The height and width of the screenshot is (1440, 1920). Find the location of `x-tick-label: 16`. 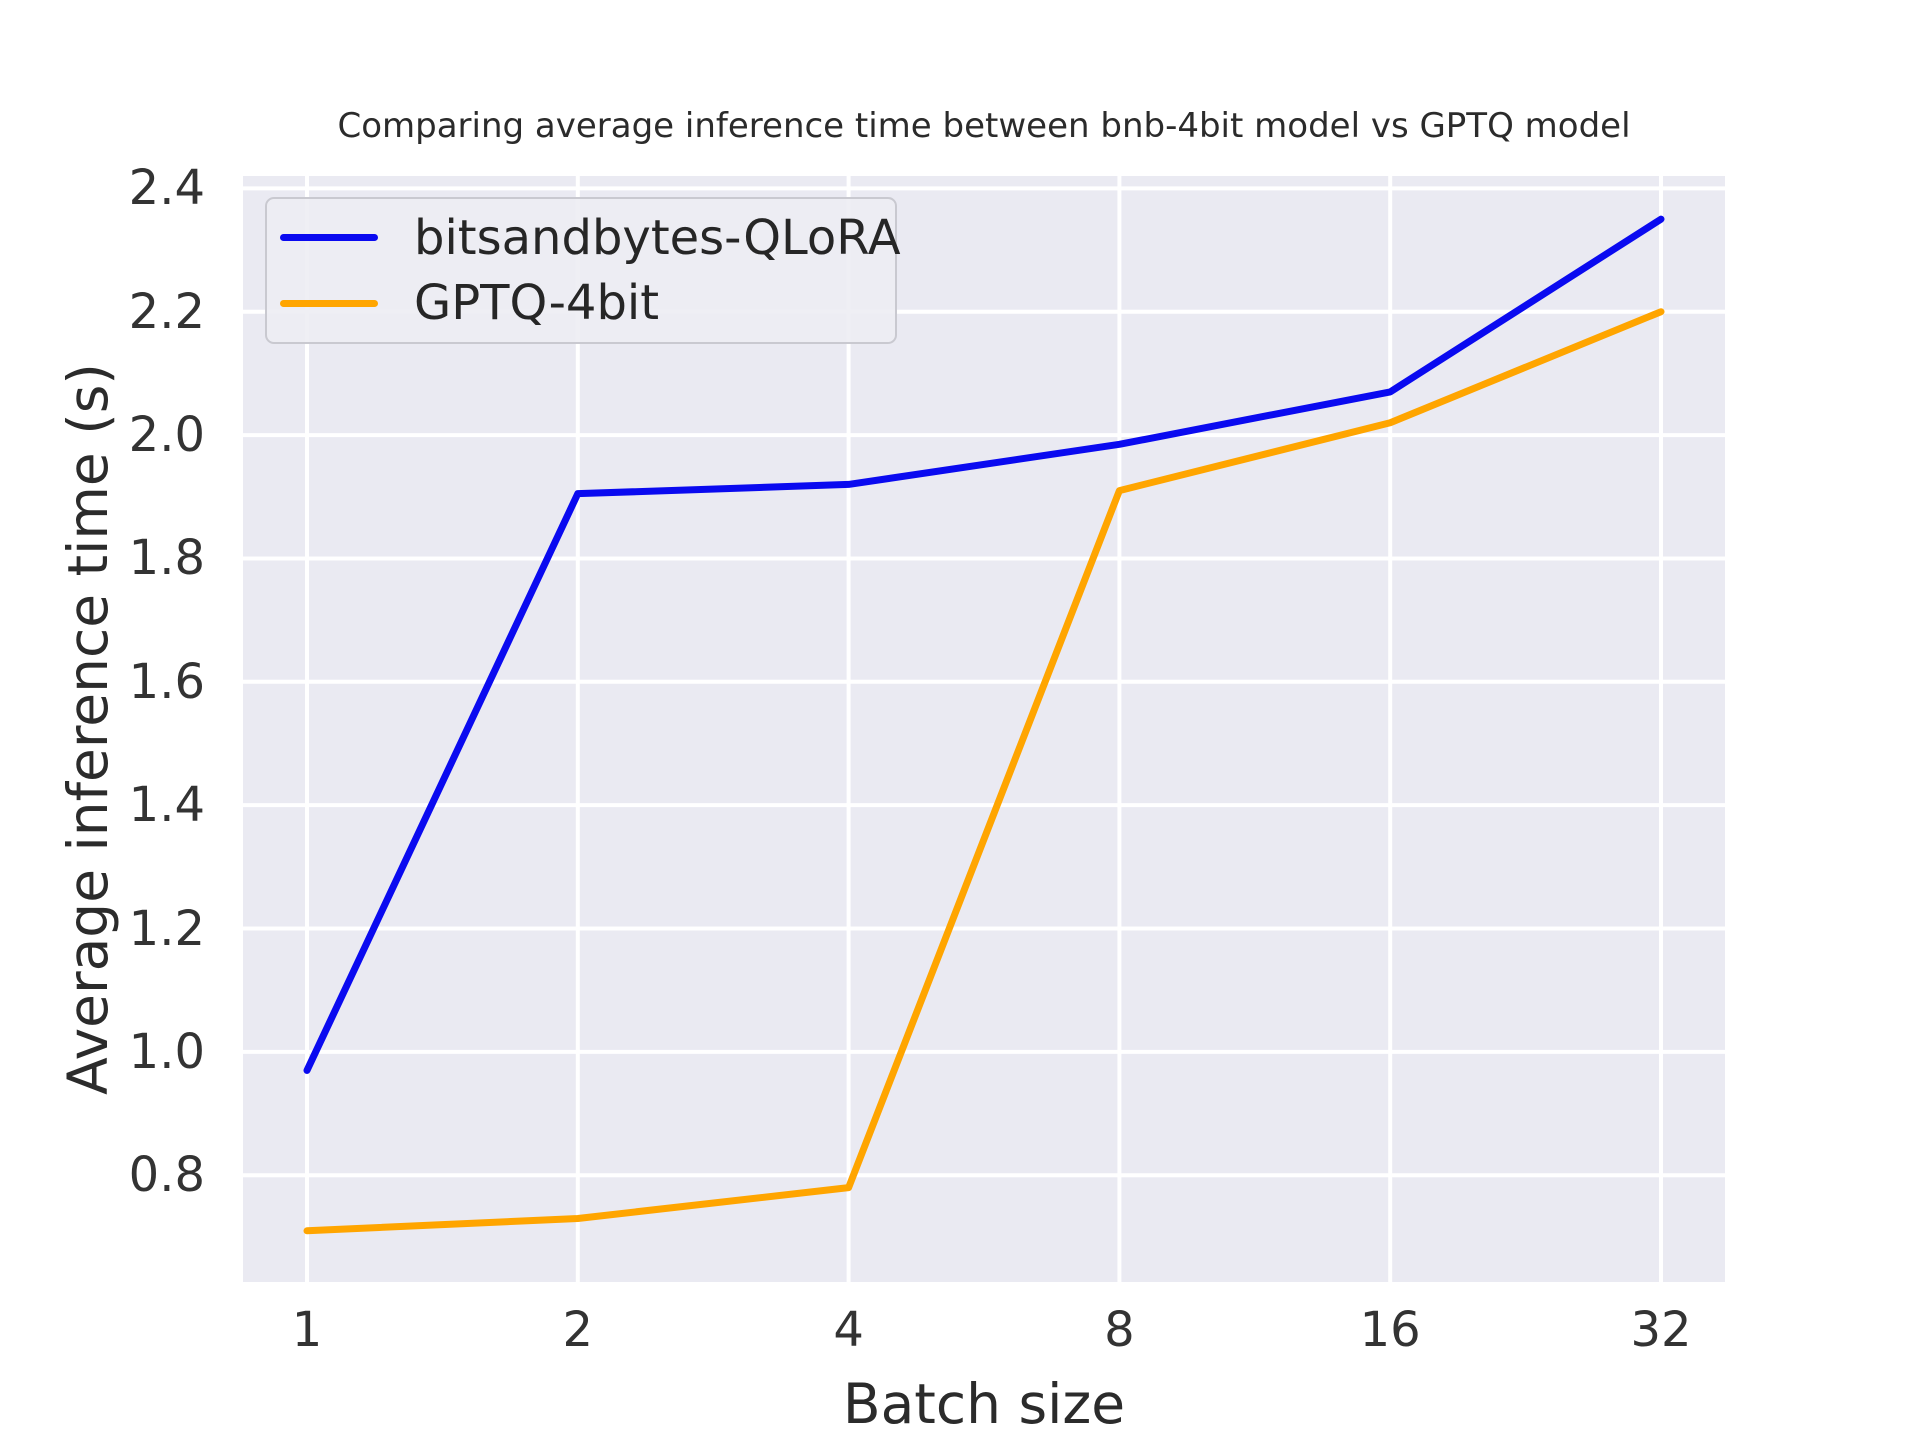

x-tick-label: 16 is located at coordinates (1390, 1330).